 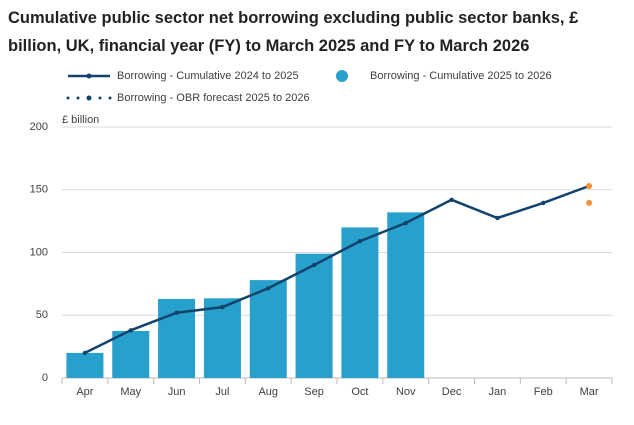 I want to click on legend-label: Borrowing - OBR forecast 2025 to 2026, so click(x=213, y=98).